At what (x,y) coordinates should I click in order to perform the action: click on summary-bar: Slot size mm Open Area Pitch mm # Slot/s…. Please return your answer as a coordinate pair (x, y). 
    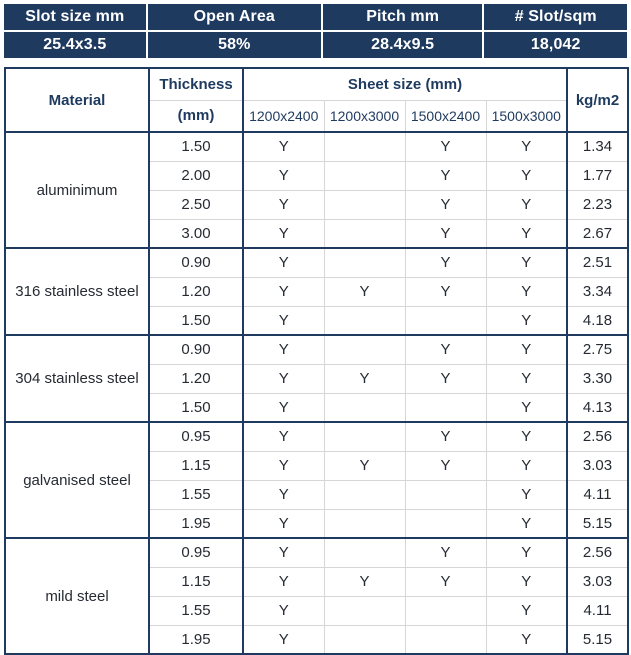
    Looking at the image, I should click on (315, 31).